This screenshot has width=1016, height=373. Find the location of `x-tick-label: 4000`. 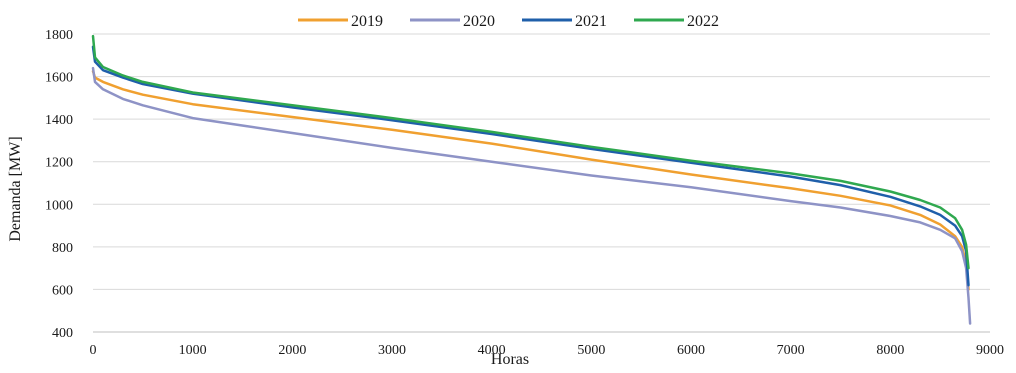

x-tick-label: 4000 is located at coordinates (492, 350).